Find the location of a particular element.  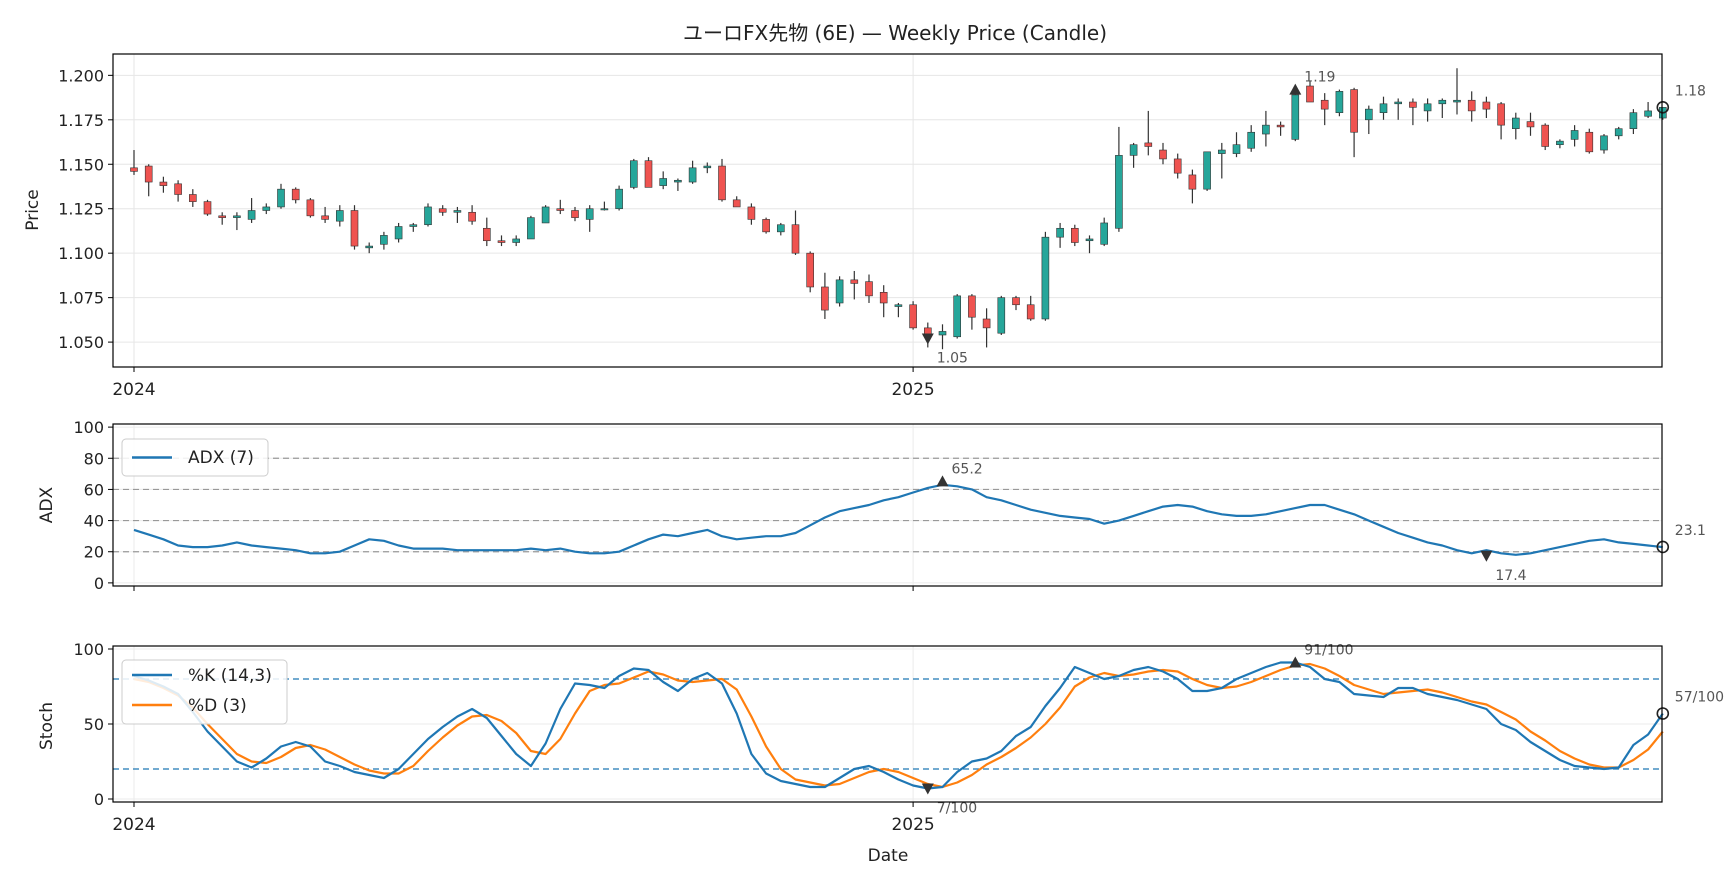

adx-y-tick-label: 60 is located at coordinates (94, 489).